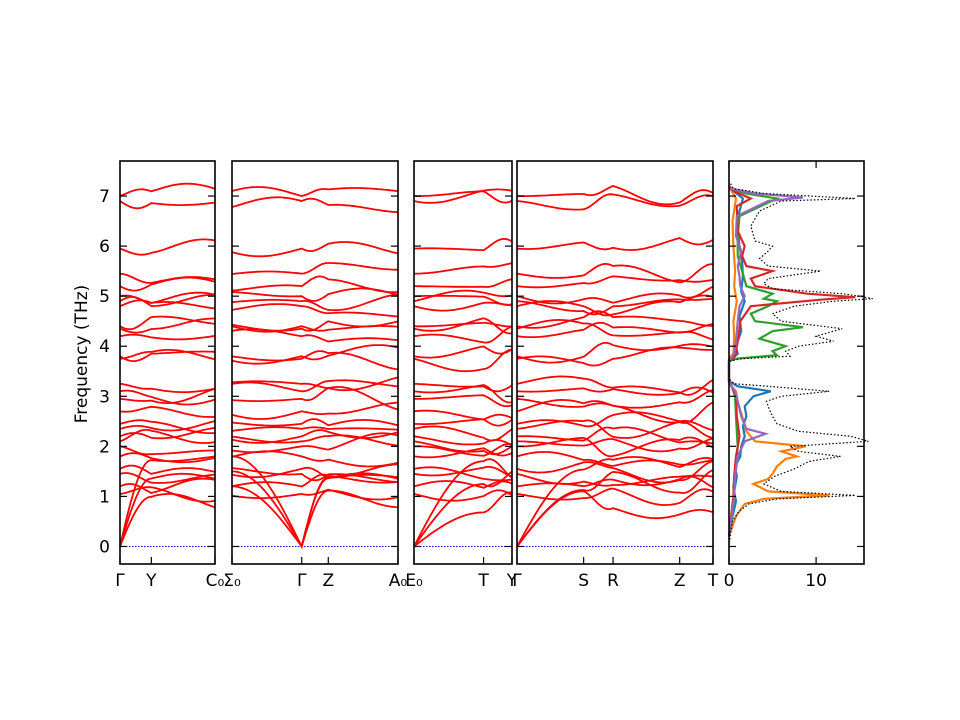 Image resolution: width=960 pixels, height=720 pixels. Describe the element at coordinates (104, 547) in the screenshot. I see `y-tick-label: 0` at that location.